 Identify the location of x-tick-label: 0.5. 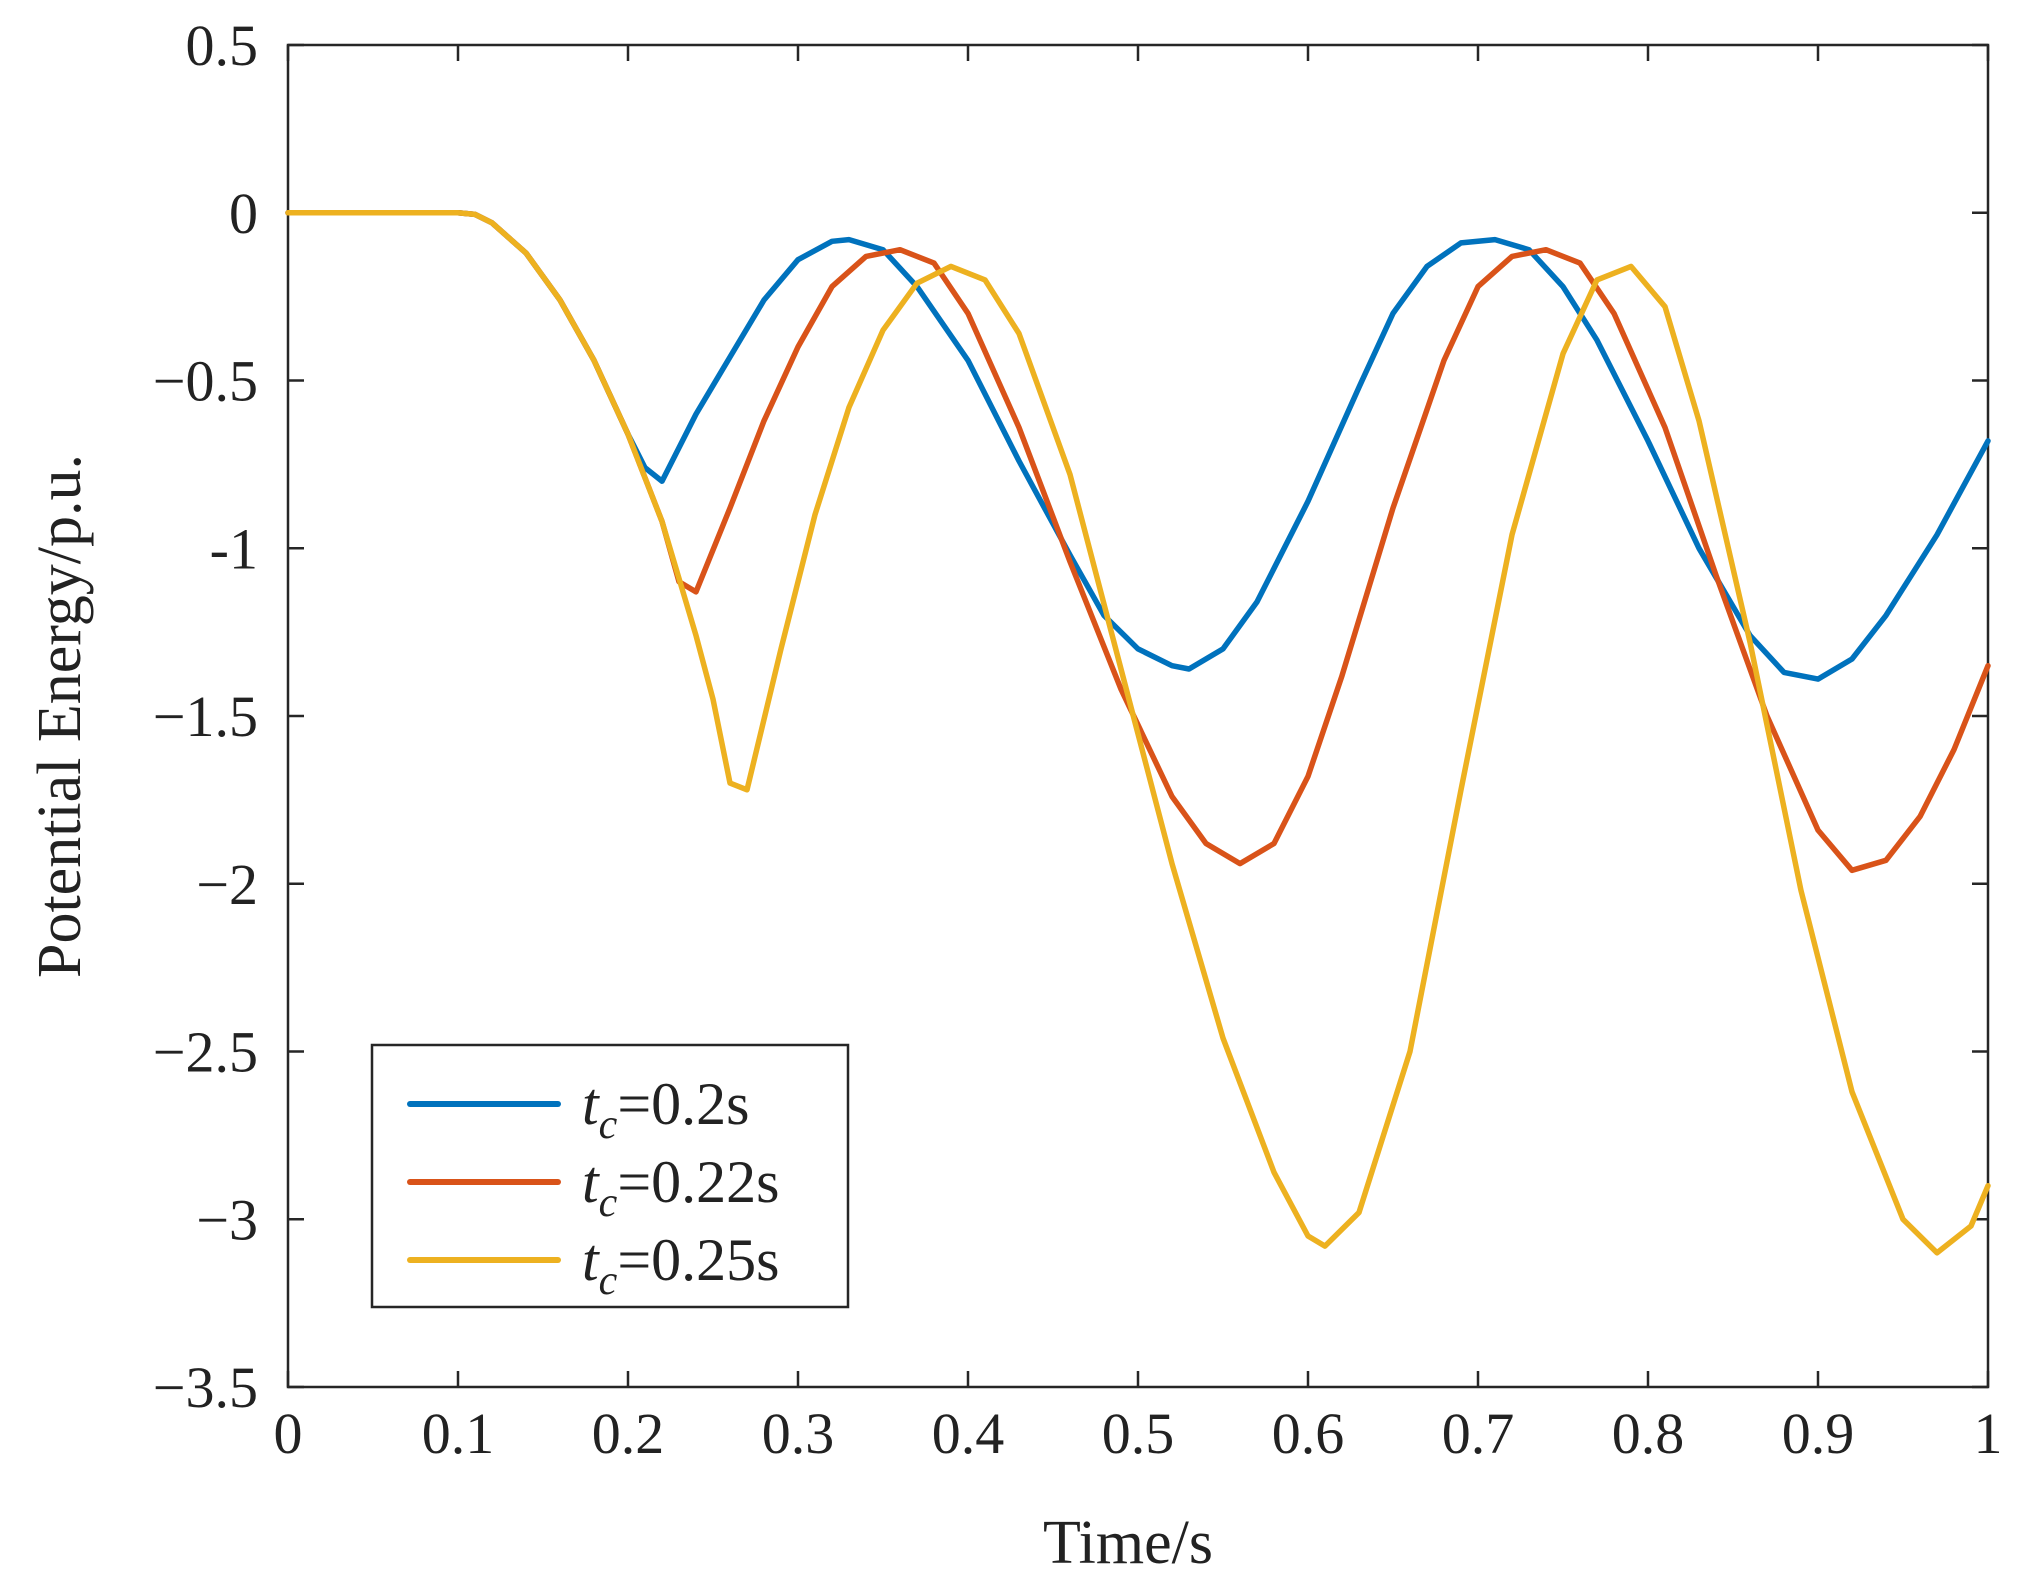
(1138, 1433).